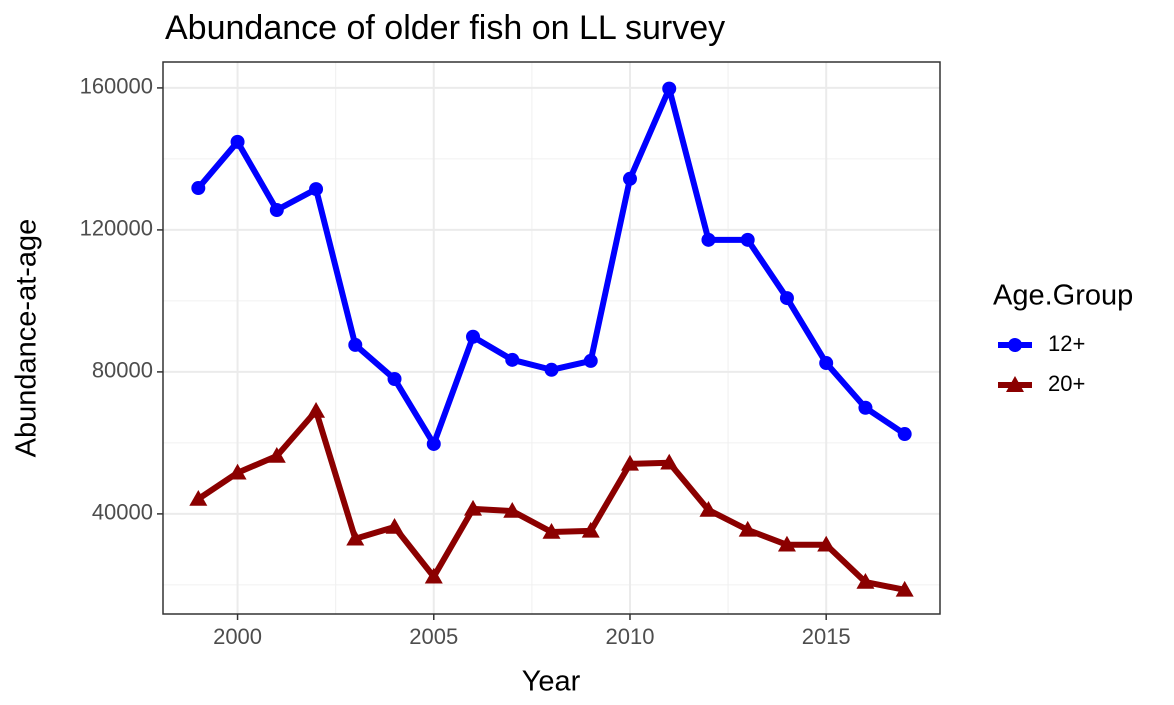  What do you see at coordinates (433, 636) in the screenshot?
I see `x-tick-label: 2005` at bounding box center [433, 636].